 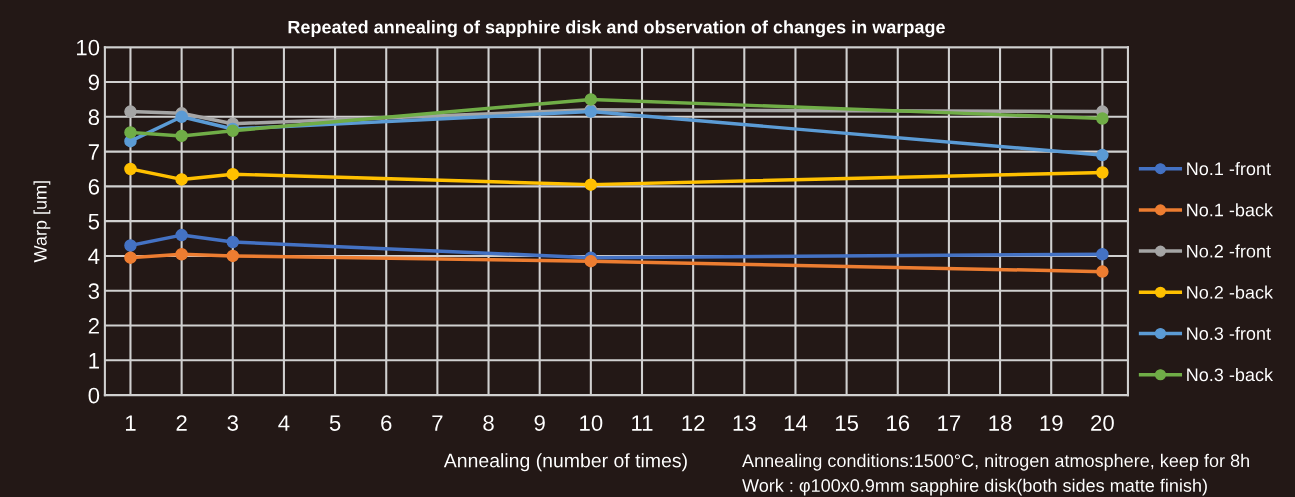 What do you see at coordinates (693, 423) in the screenshot?
I see `x-tick-label: 12` at bounding box center [693, 423].